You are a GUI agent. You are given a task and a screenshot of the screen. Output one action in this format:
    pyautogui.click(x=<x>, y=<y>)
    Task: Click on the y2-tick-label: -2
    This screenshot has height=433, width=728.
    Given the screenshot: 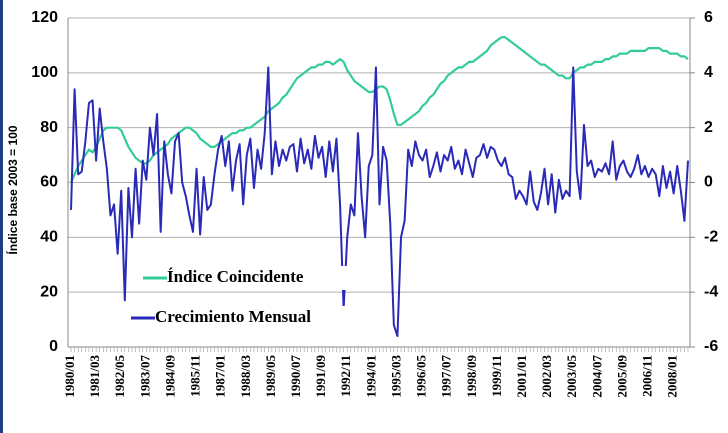 What is the action you would take?
    pyautogui.click(x=711, y=237)
    